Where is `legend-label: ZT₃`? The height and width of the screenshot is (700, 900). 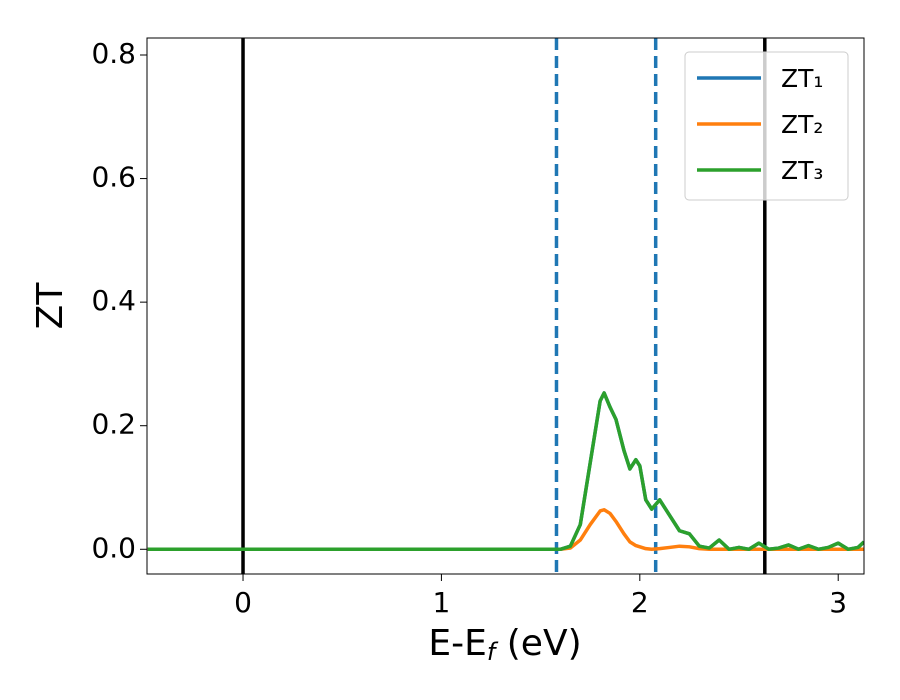
legend-label: ZT₃ is located at coordinates (802, 170).